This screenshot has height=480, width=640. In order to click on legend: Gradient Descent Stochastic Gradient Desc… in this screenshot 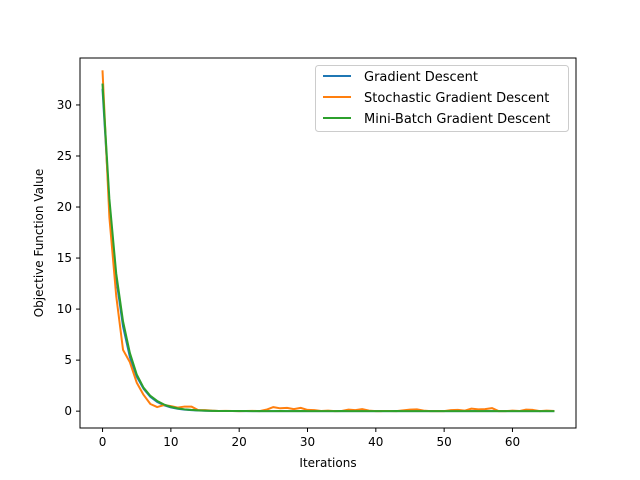, I will do `click(442, 98)`.